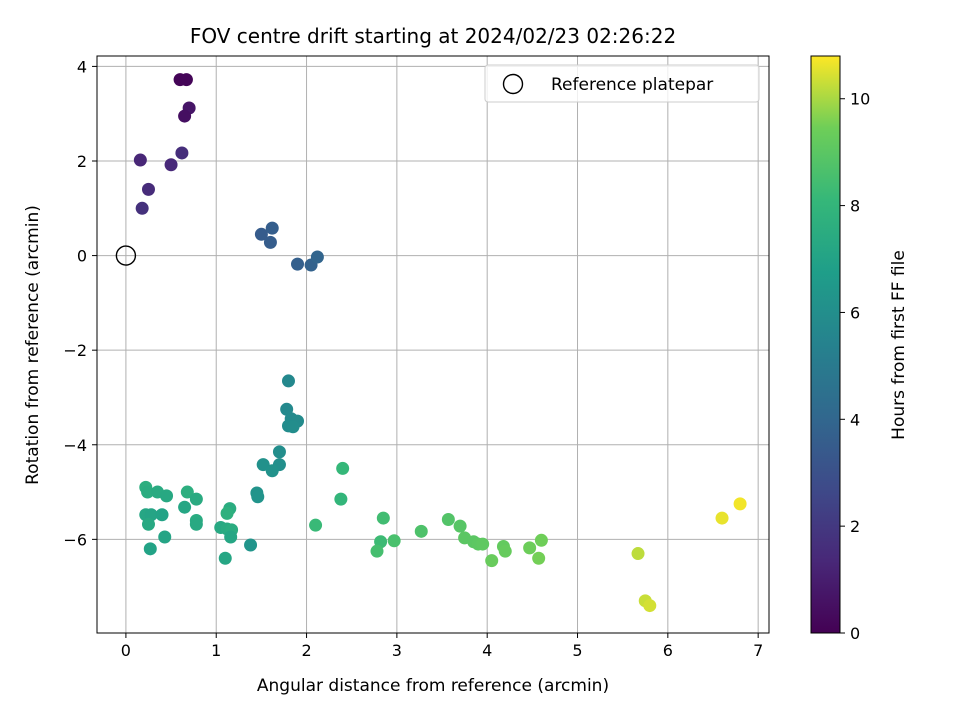  What do you see at coordinates (487, 650) in the screenshot?
I see `x-tick-label: 4` at bounding box center [487, 650].